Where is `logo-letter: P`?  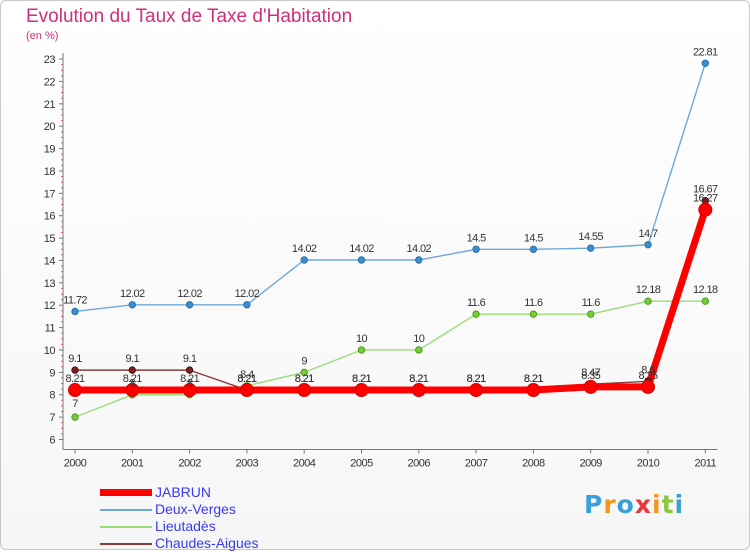 logo-letter: P is located at coordinates (594, 504).